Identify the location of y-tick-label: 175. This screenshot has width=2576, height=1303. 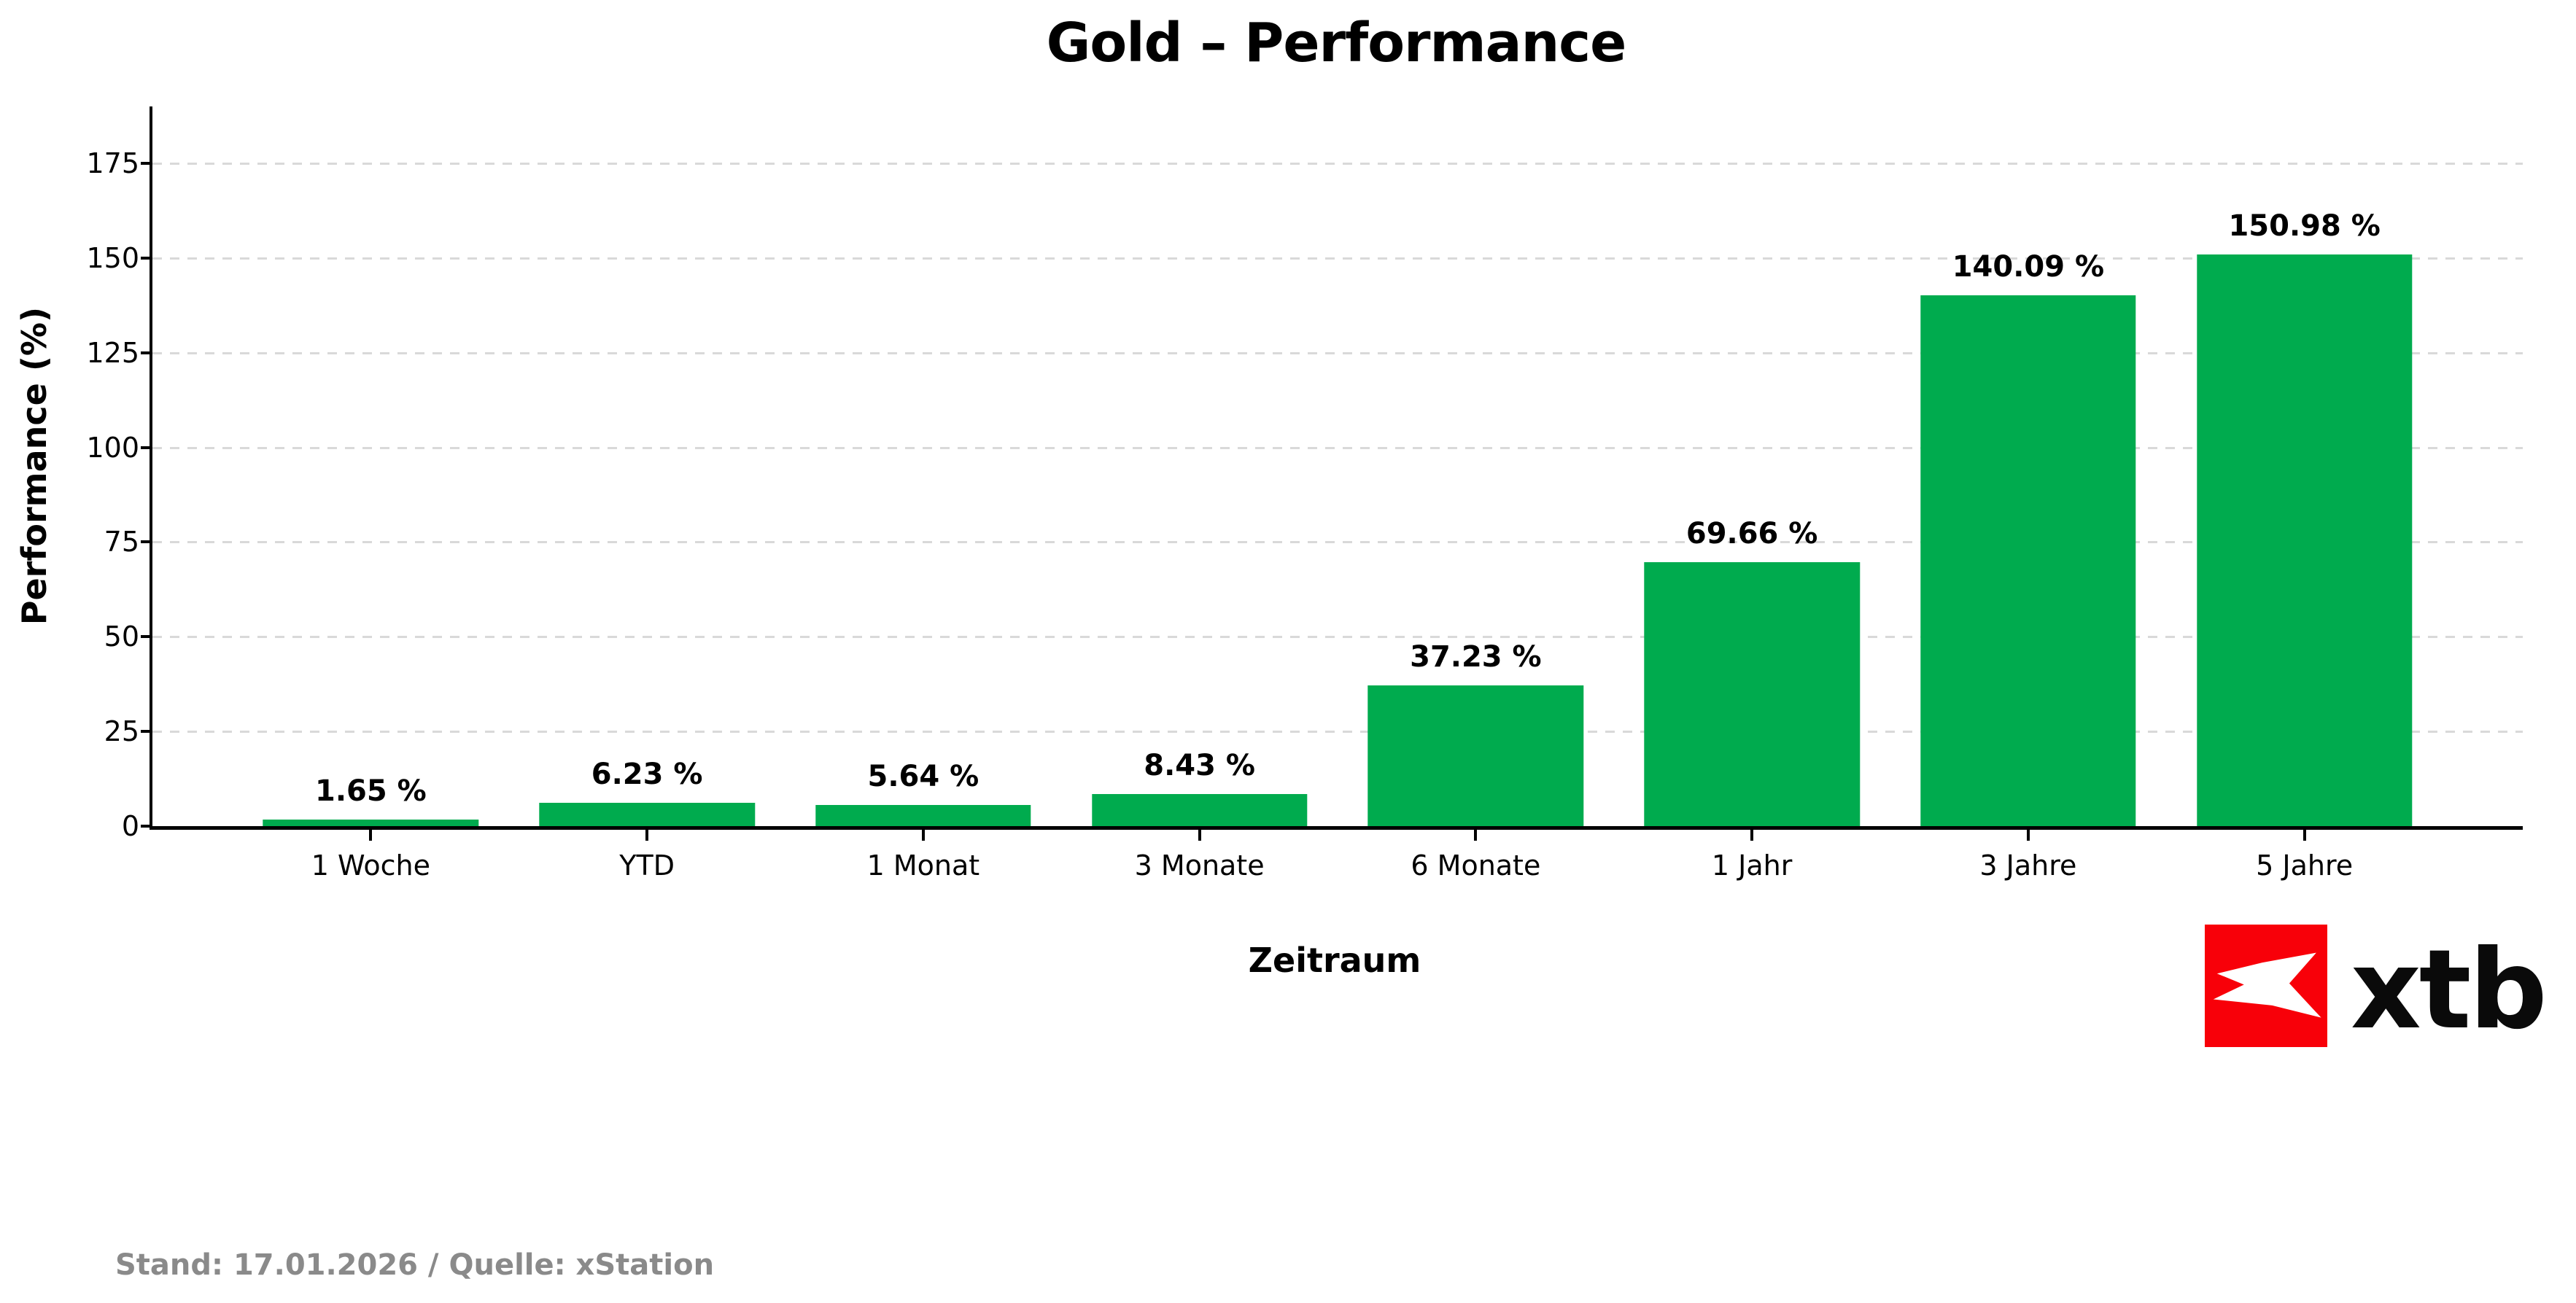
(112, 163).